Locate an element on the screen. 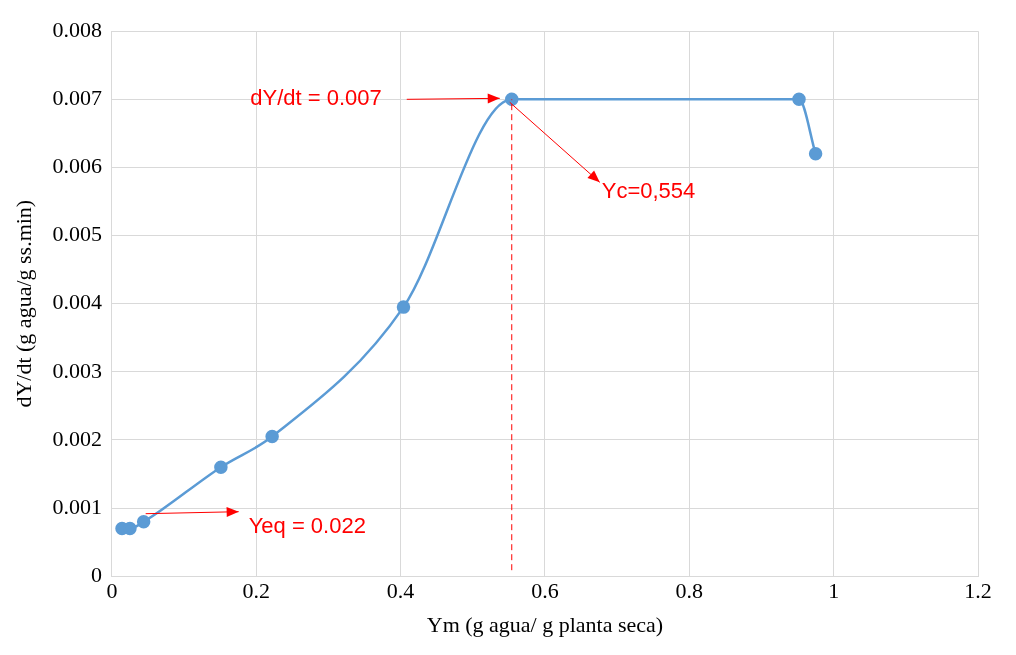  x-tick-label: 0 is located at coordinates (112, 591).